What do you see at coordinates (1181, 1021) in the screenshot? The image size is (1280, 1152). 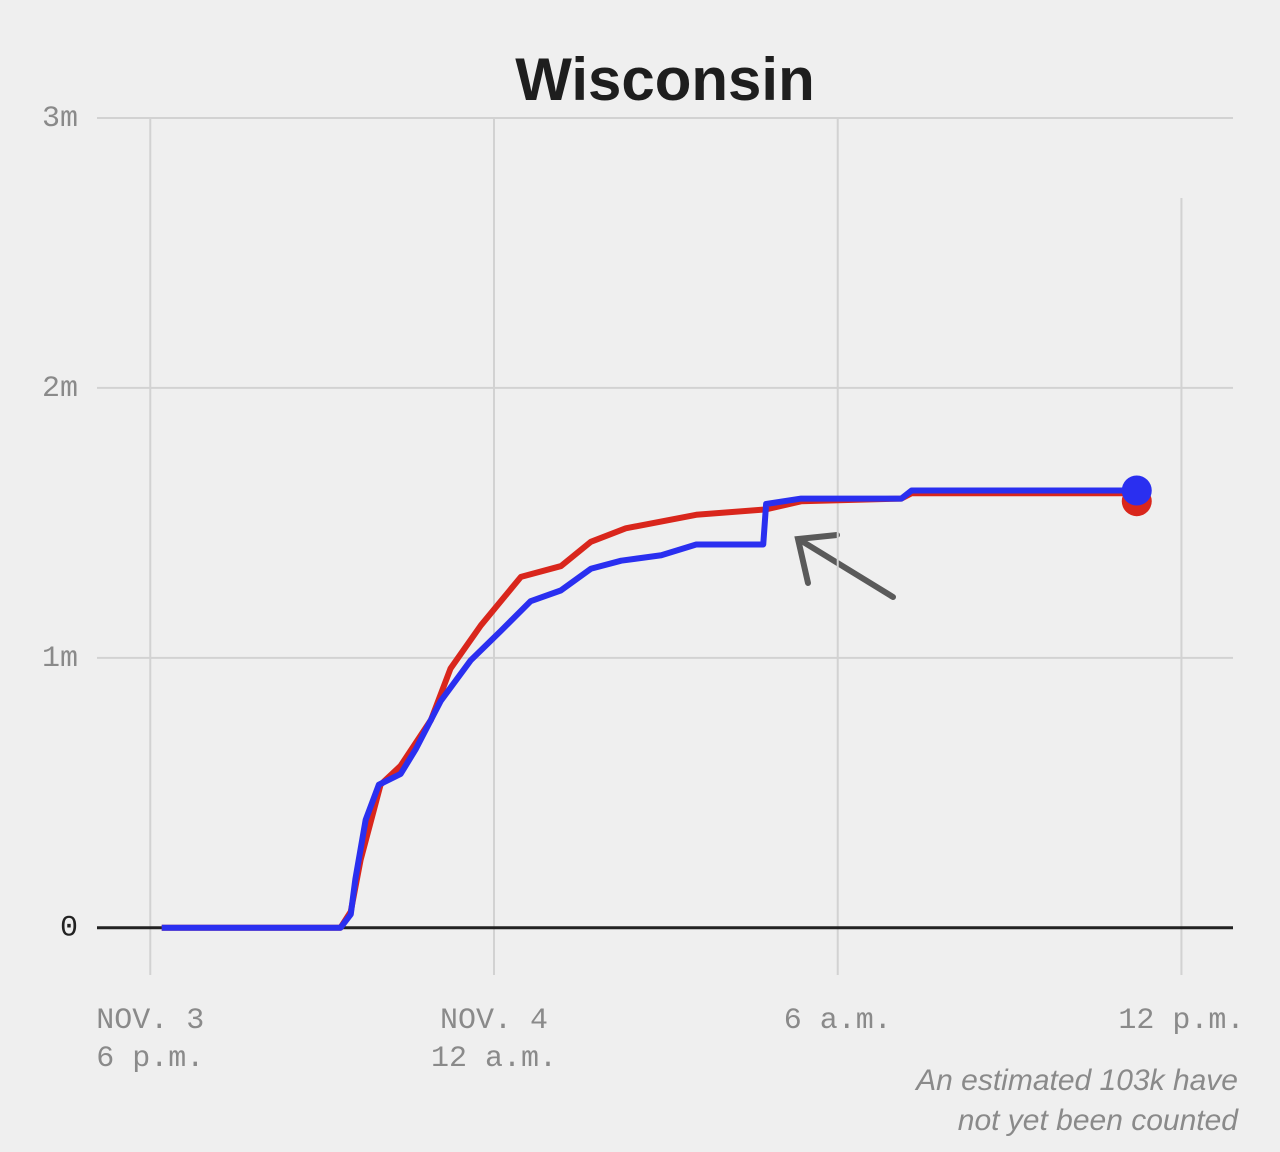 I see `x-tick-label: 12 p.m.` at bounding box center [1181, 1021].